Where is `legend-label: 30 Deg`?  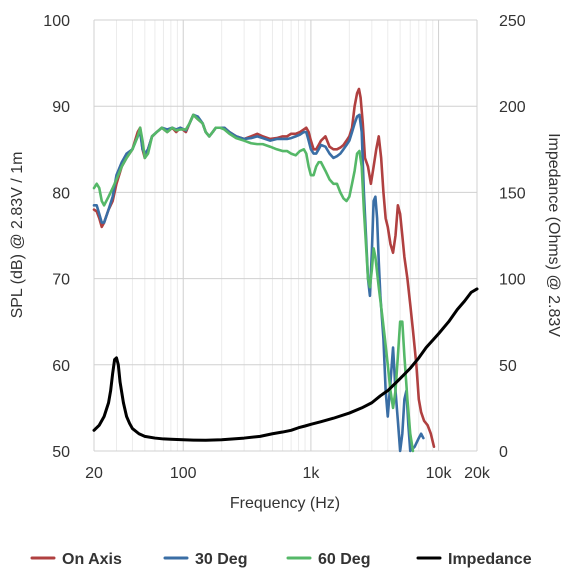
legend-label: 30 Deg is located at coordinates (221, 559).